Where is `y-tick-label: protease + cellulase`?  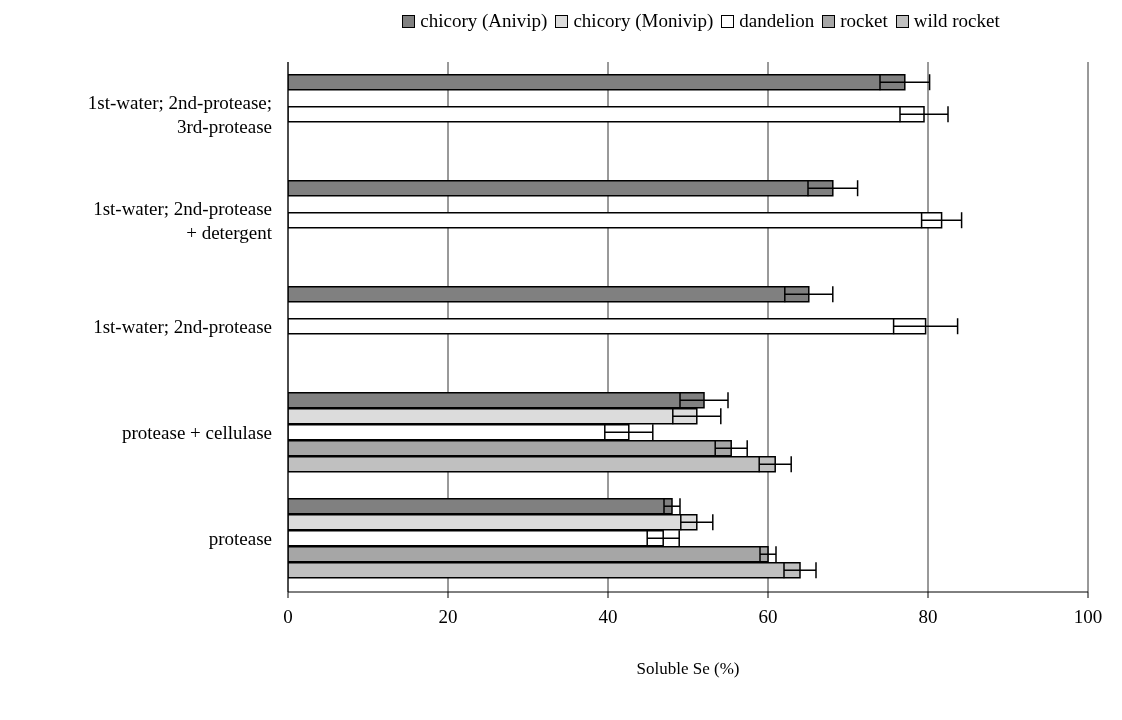
y-tick-label: protease + cellulase is located at coordinates (197, 432).